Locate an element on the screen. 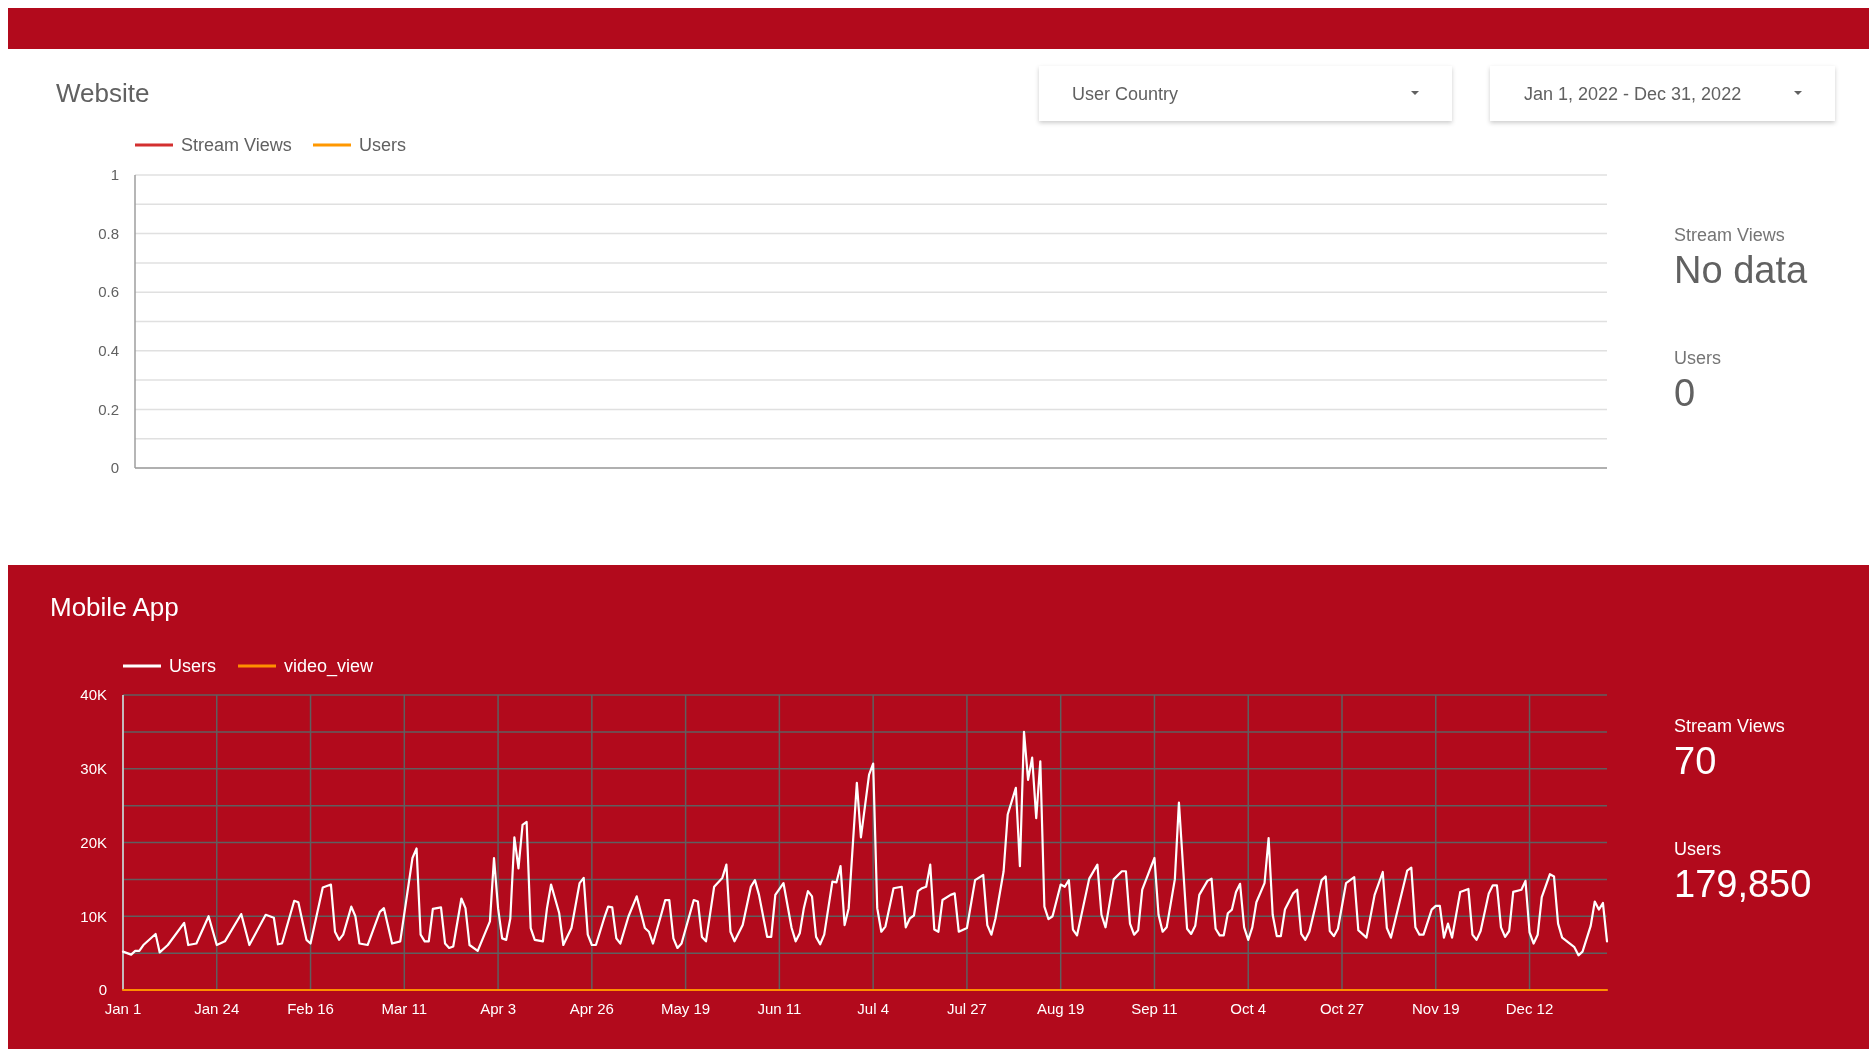 The height and width of the screenshot is (1049, 1869). text: Jan 1, 2022 - Dec 31, 2022 is located at coordinates (1633, 93).